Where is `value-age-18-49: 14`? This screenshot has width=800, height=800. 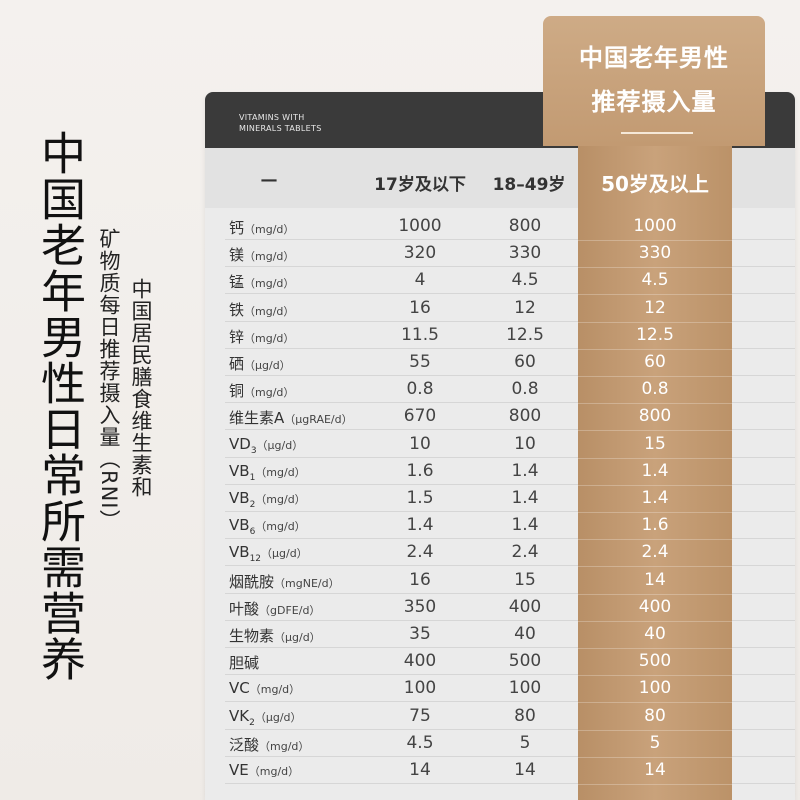 value-age-18-49: 14 is located at coordinates (525, 770).